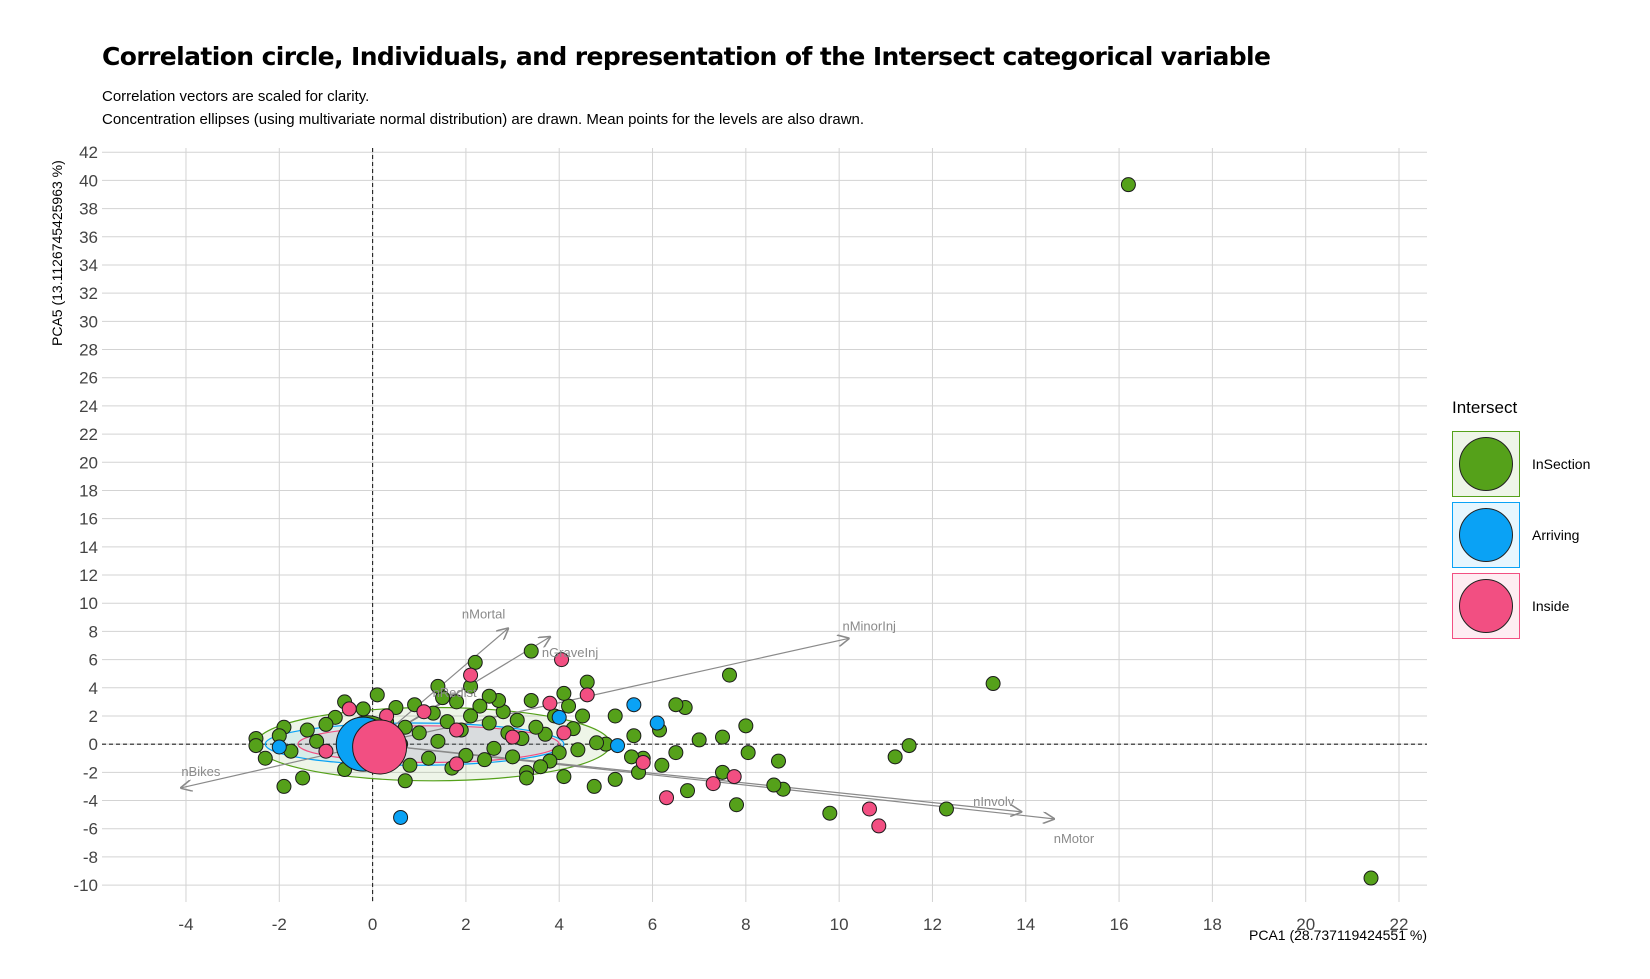 The image size is (1650, 979). I want to click on y-axis-title: PCA5 (13.1126745425963 %), so click(57, 253).